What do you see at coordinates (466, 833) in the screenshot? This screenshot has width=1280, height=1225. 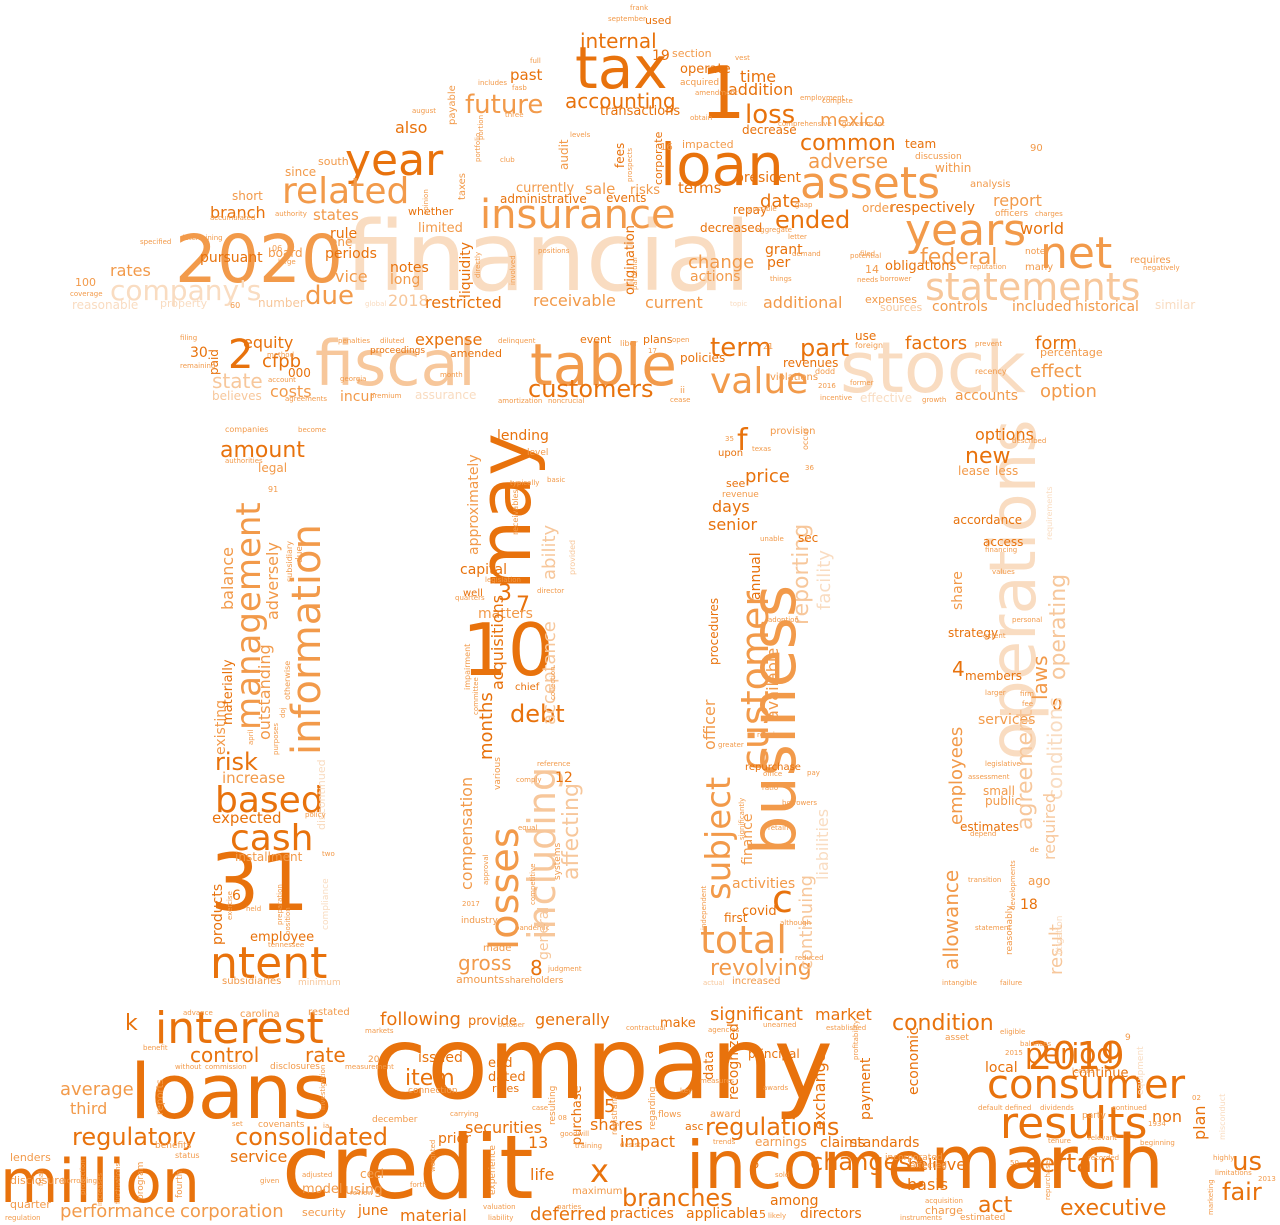 I see `word-compensation: compensation` at bounding box center [466, 833].